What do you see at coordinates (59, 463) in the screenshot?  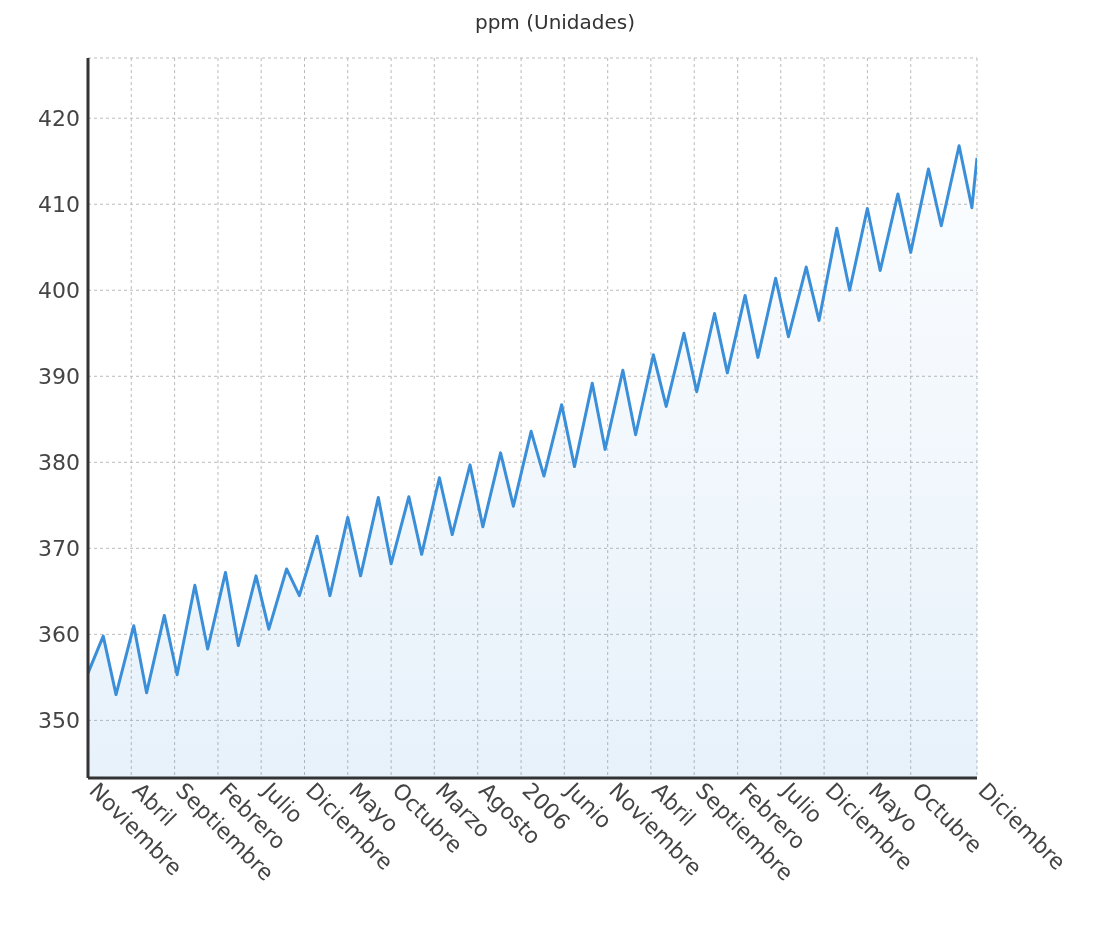 I see `y-tick-label: 380` at bounding box center [59, 463].